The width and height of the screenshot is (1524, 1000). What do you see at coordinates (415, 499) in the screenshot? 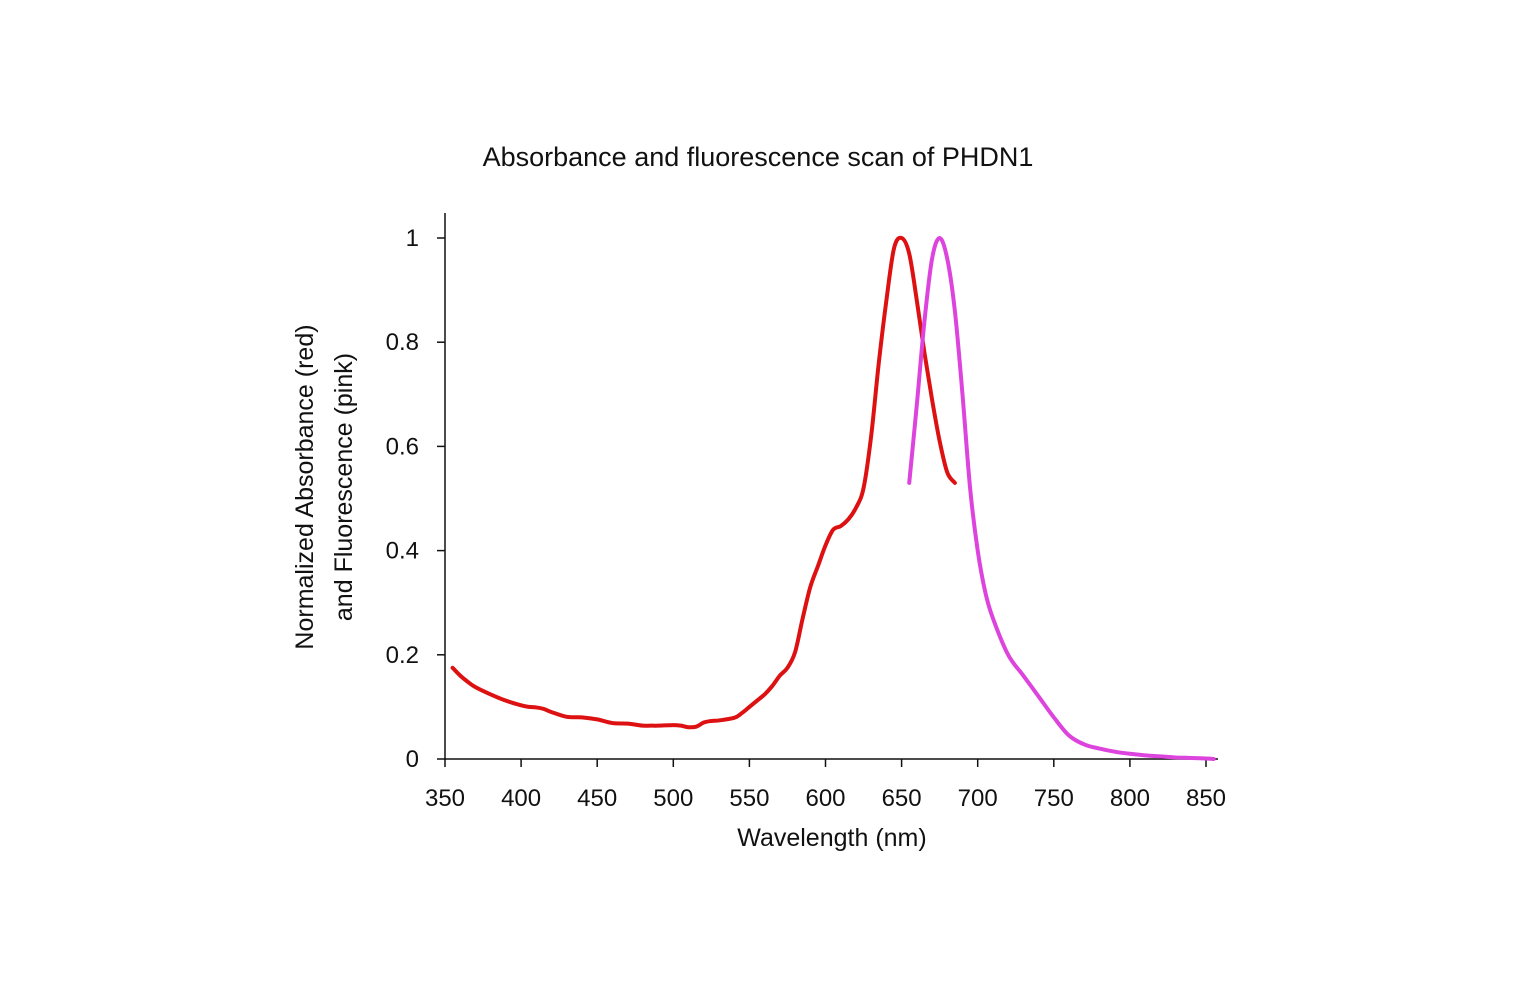
I see `y-ticks: 0 0.2 0.4 0.6 0.8 1` at bounding box center [415, 499].